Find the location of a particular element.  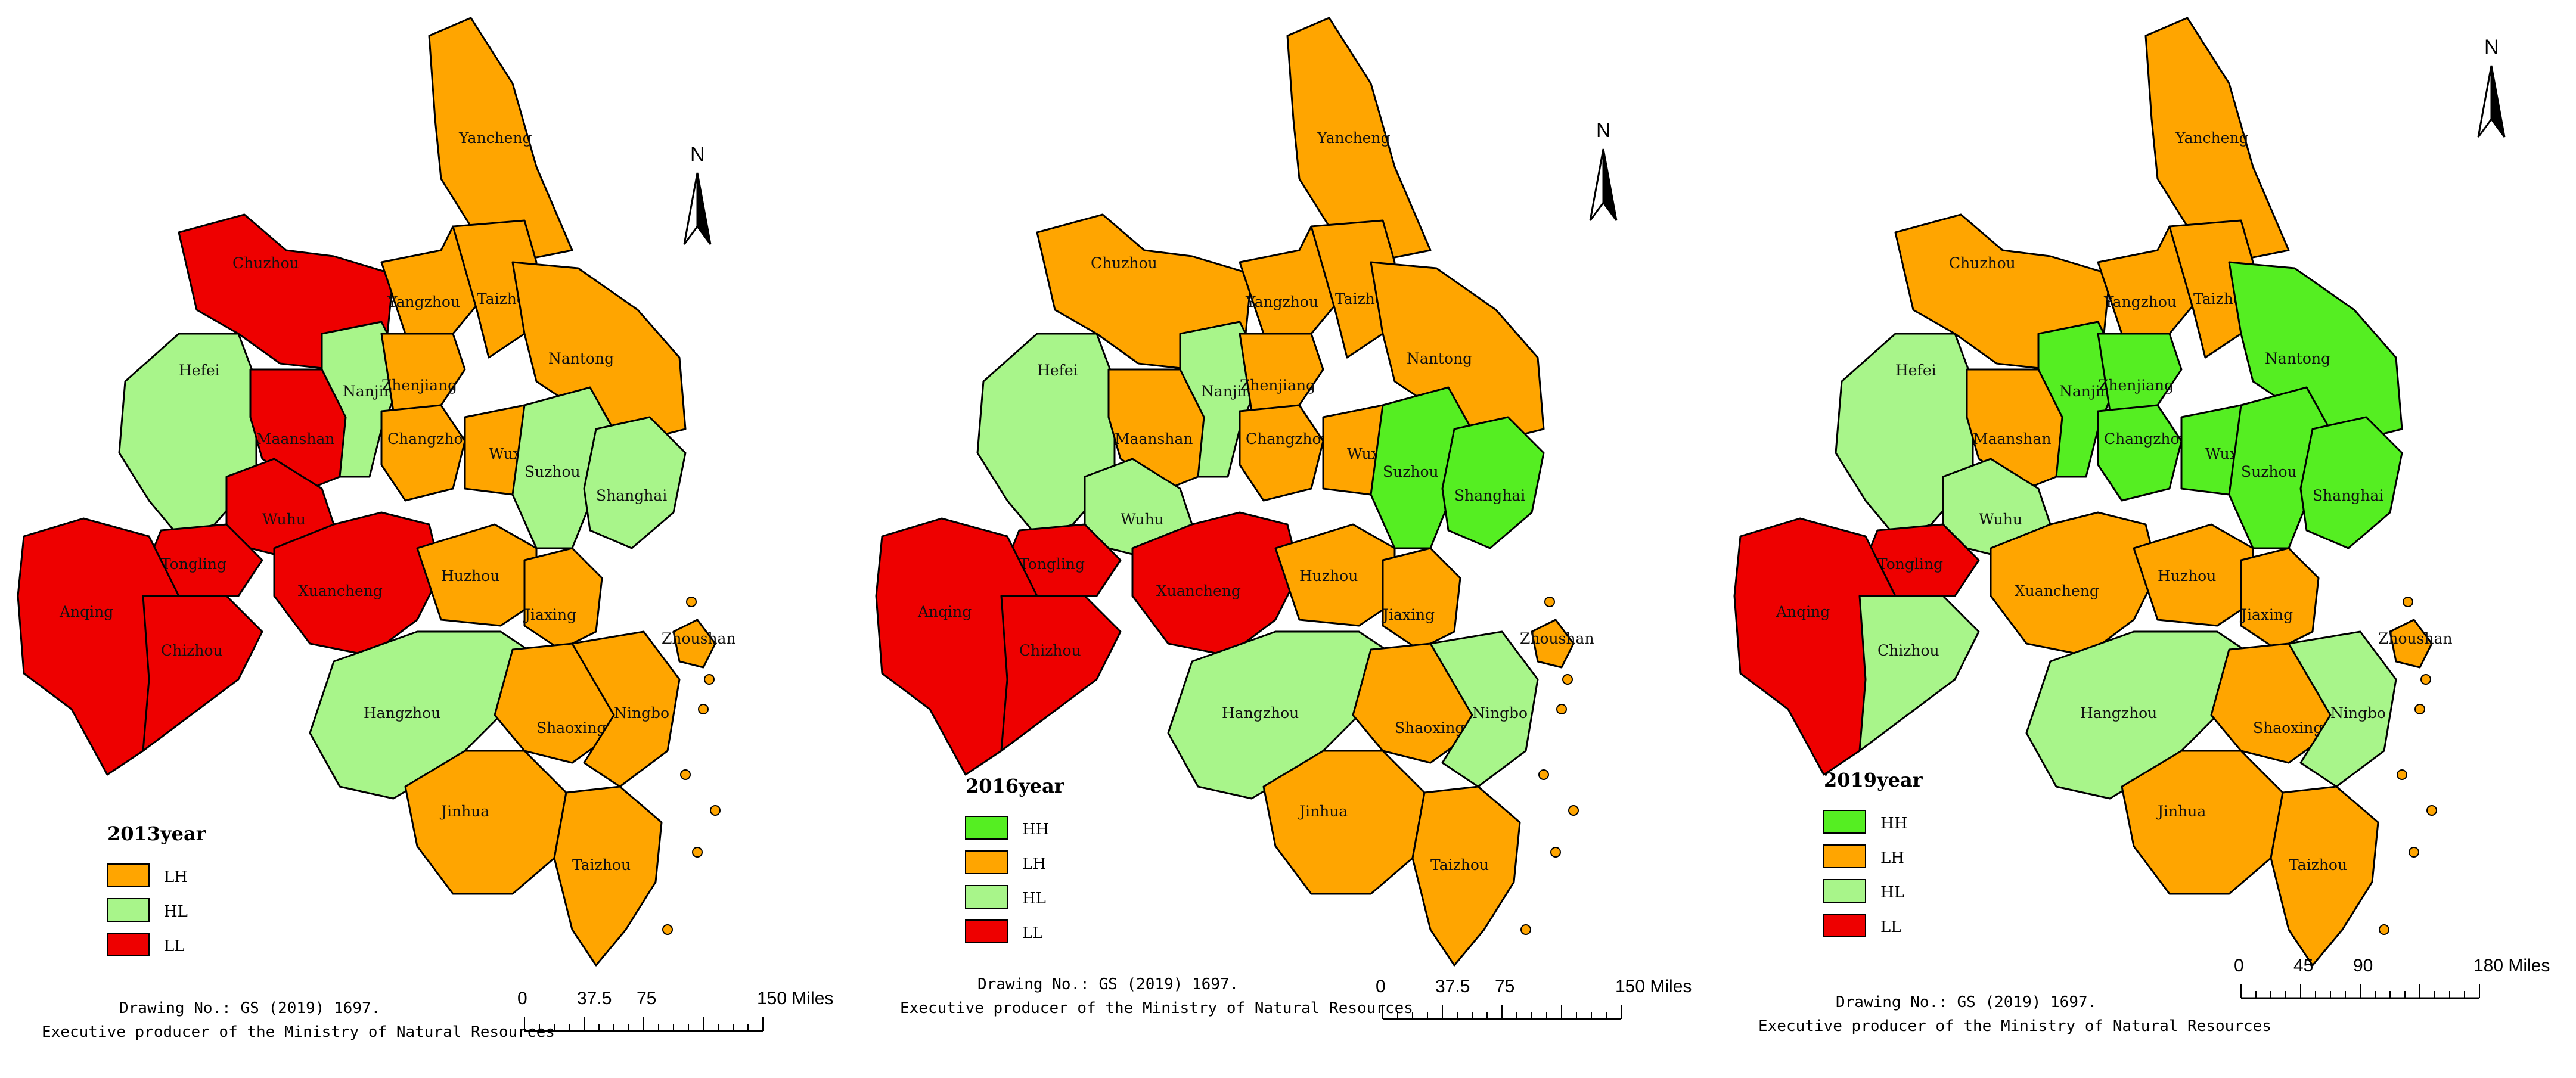

city-label-suzhou: Suzhou is located at coordinates (553, 471).